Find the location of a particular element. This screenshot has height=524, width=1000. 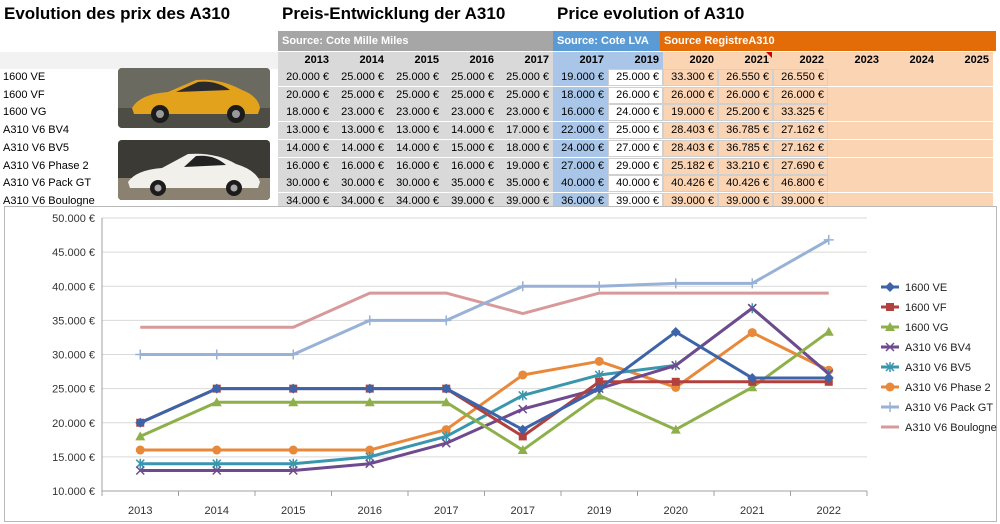

price-cell: 46.800 € is located at coordinates (800, 184).